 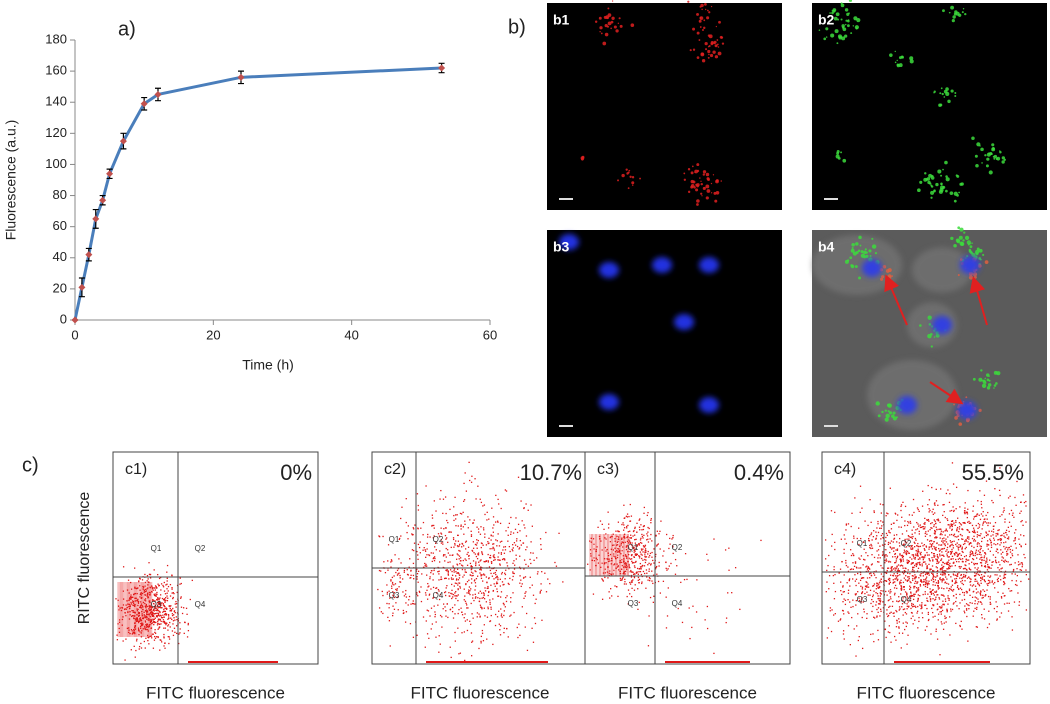 I want to click on quadrant-label: Q1, so click(x=633, y=547).